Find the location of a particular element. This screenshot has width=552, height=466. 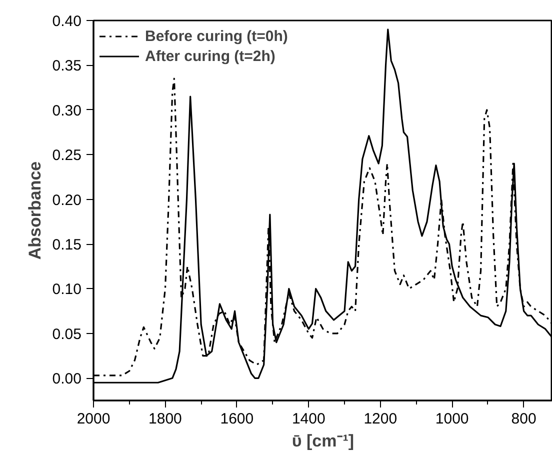

y-tick-label: 0.00 is located at coordinates (67, 379).